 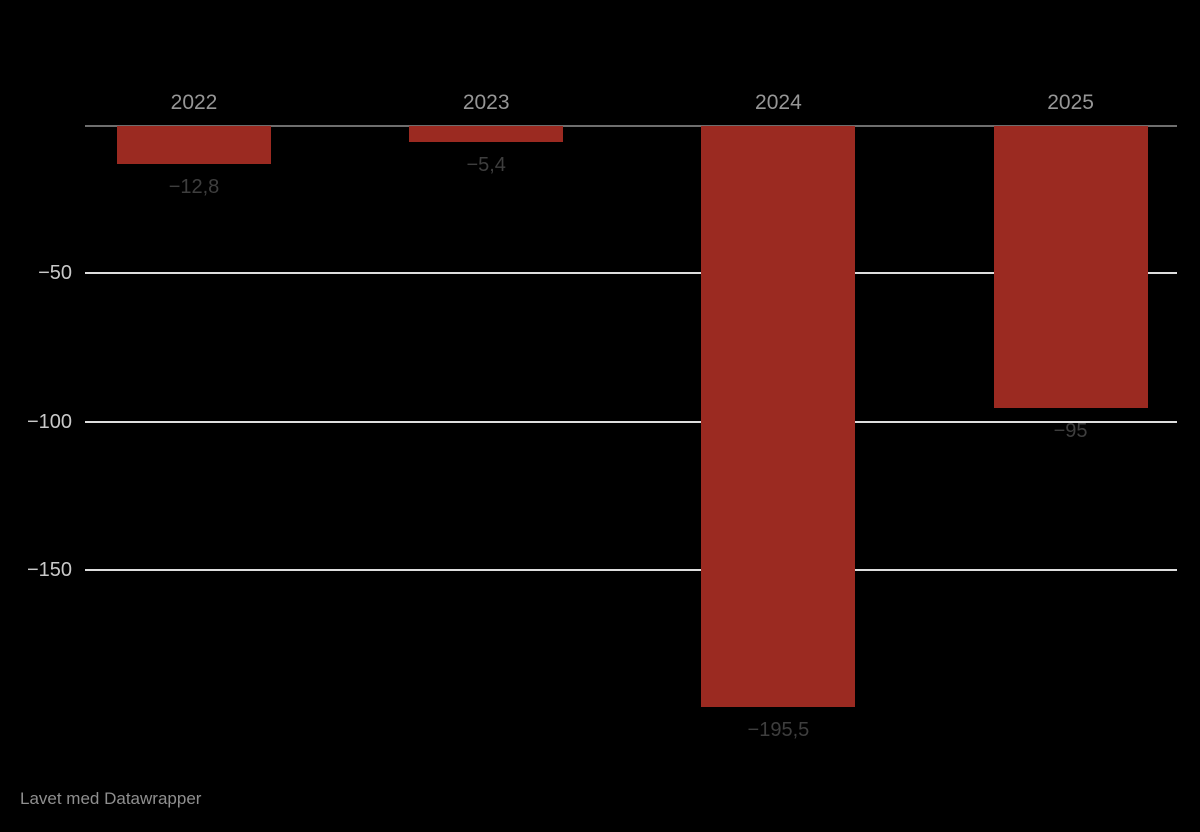 What do you see at coordinates (1070, 431) in the screenshot?
I see `value-label-2025: −95` at bounding box center [1070, 431].